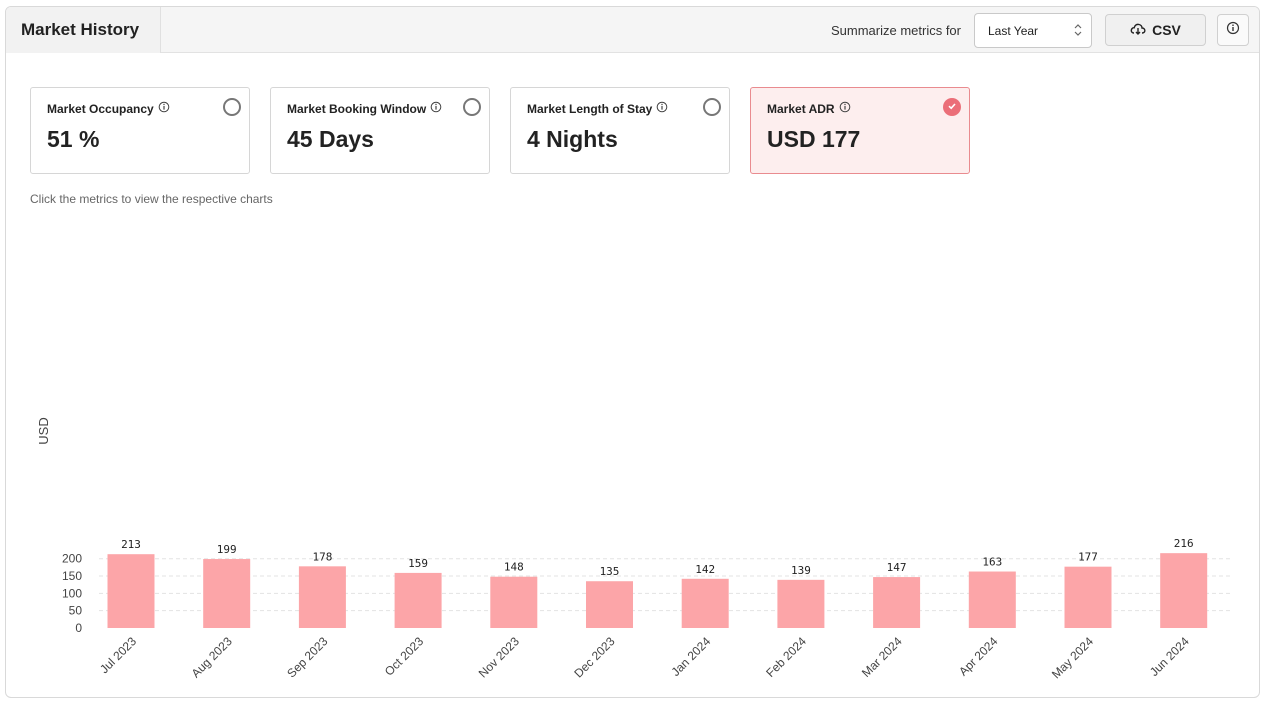 This screenshot has width=1265, height=702. I want to click on bar-value-label: 135, so click(610, 571).